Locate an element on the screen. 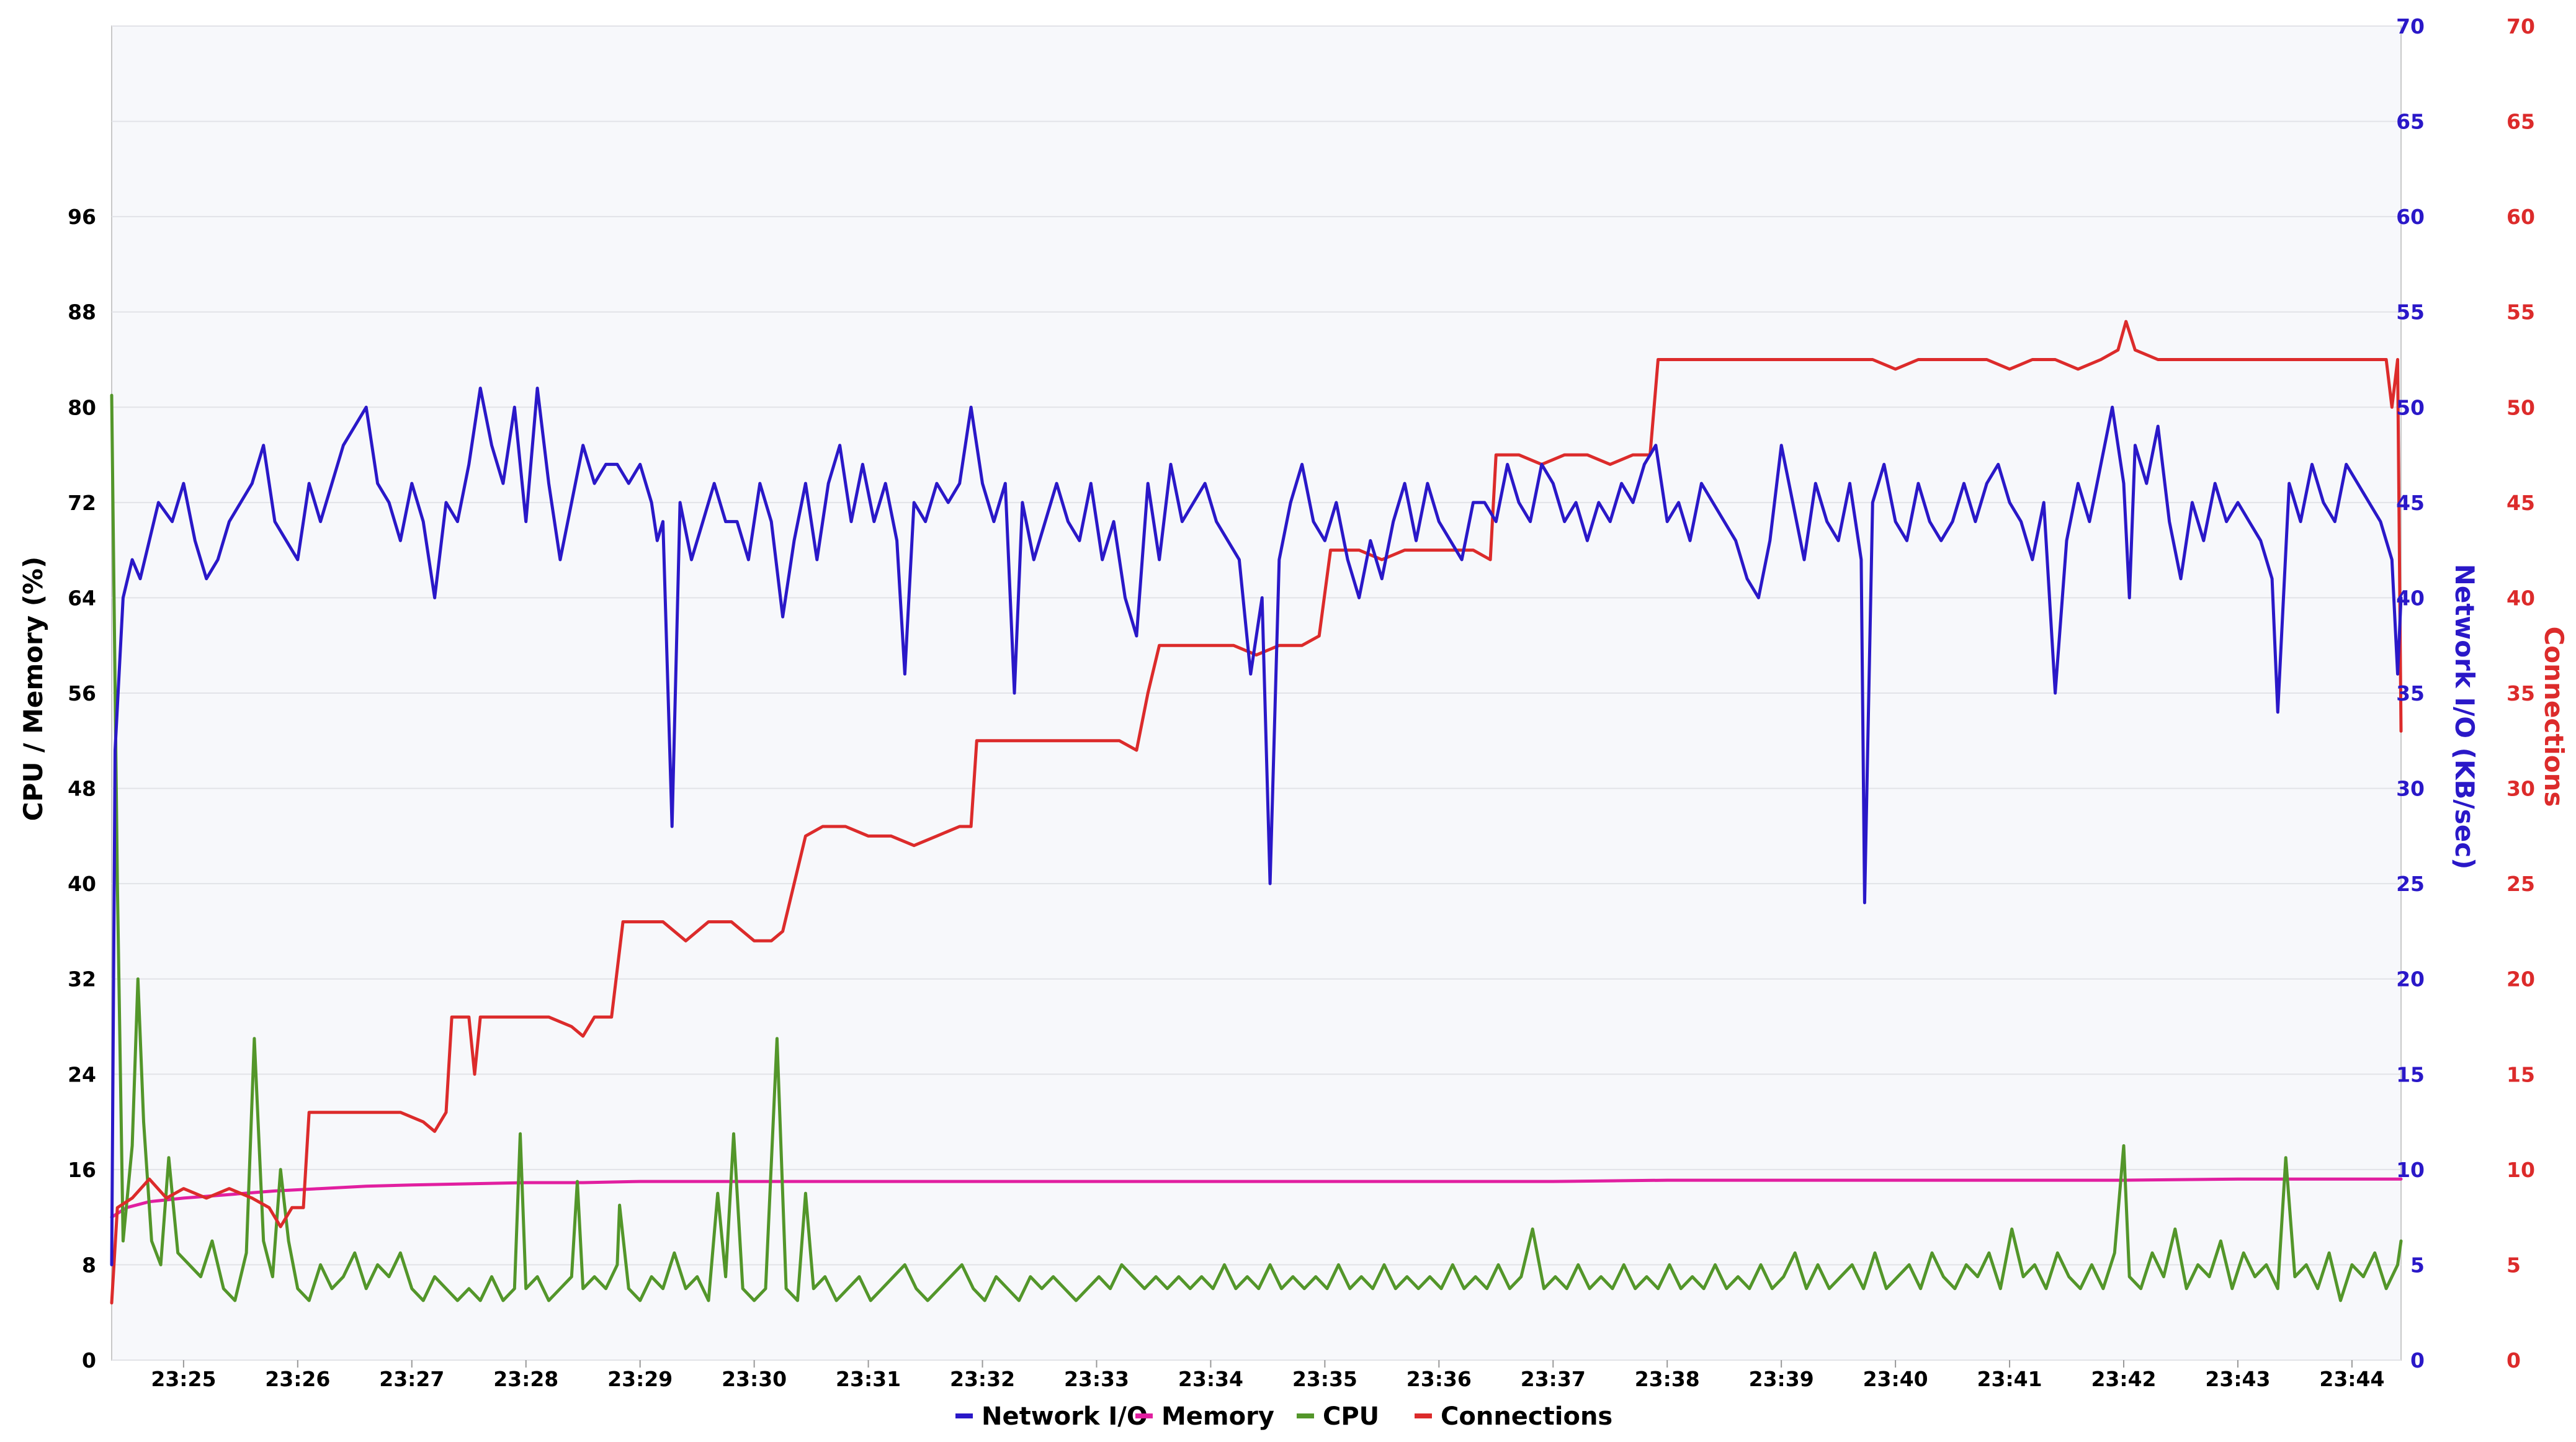  y-connections-tick-label: 40 is located at coordinates (2521, 598).